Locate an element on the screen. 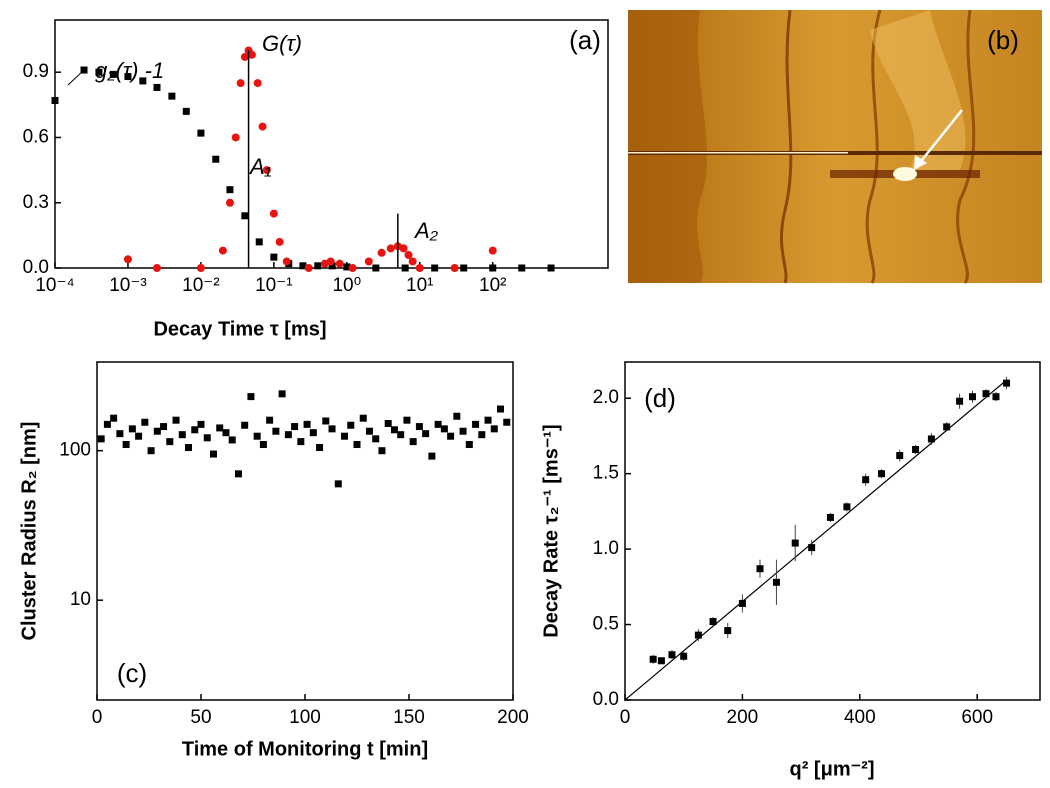 This screenshot has width=1050, height=788. x-tick-label: 10¹ is located at coordinates (419, 285).